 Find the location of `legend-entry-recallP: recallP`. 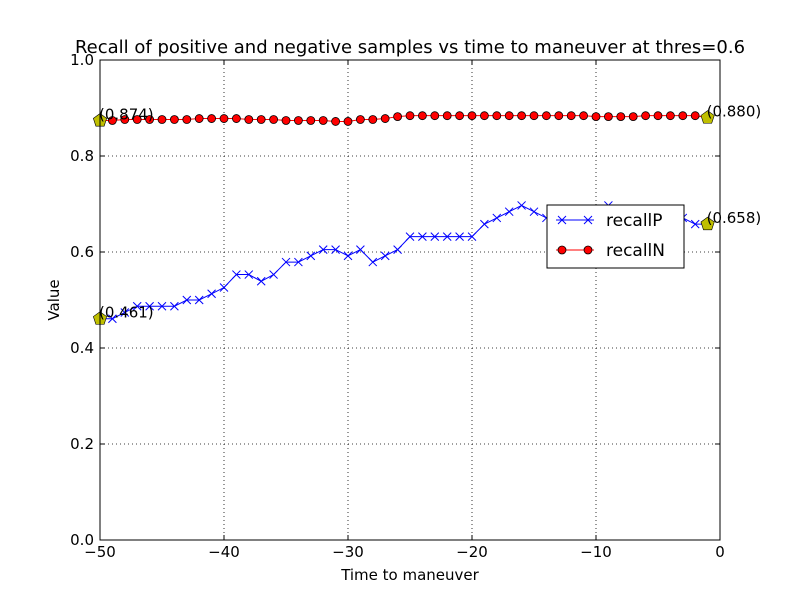

legend-entry-recallP: recallP is located at coordinates (609, 221).